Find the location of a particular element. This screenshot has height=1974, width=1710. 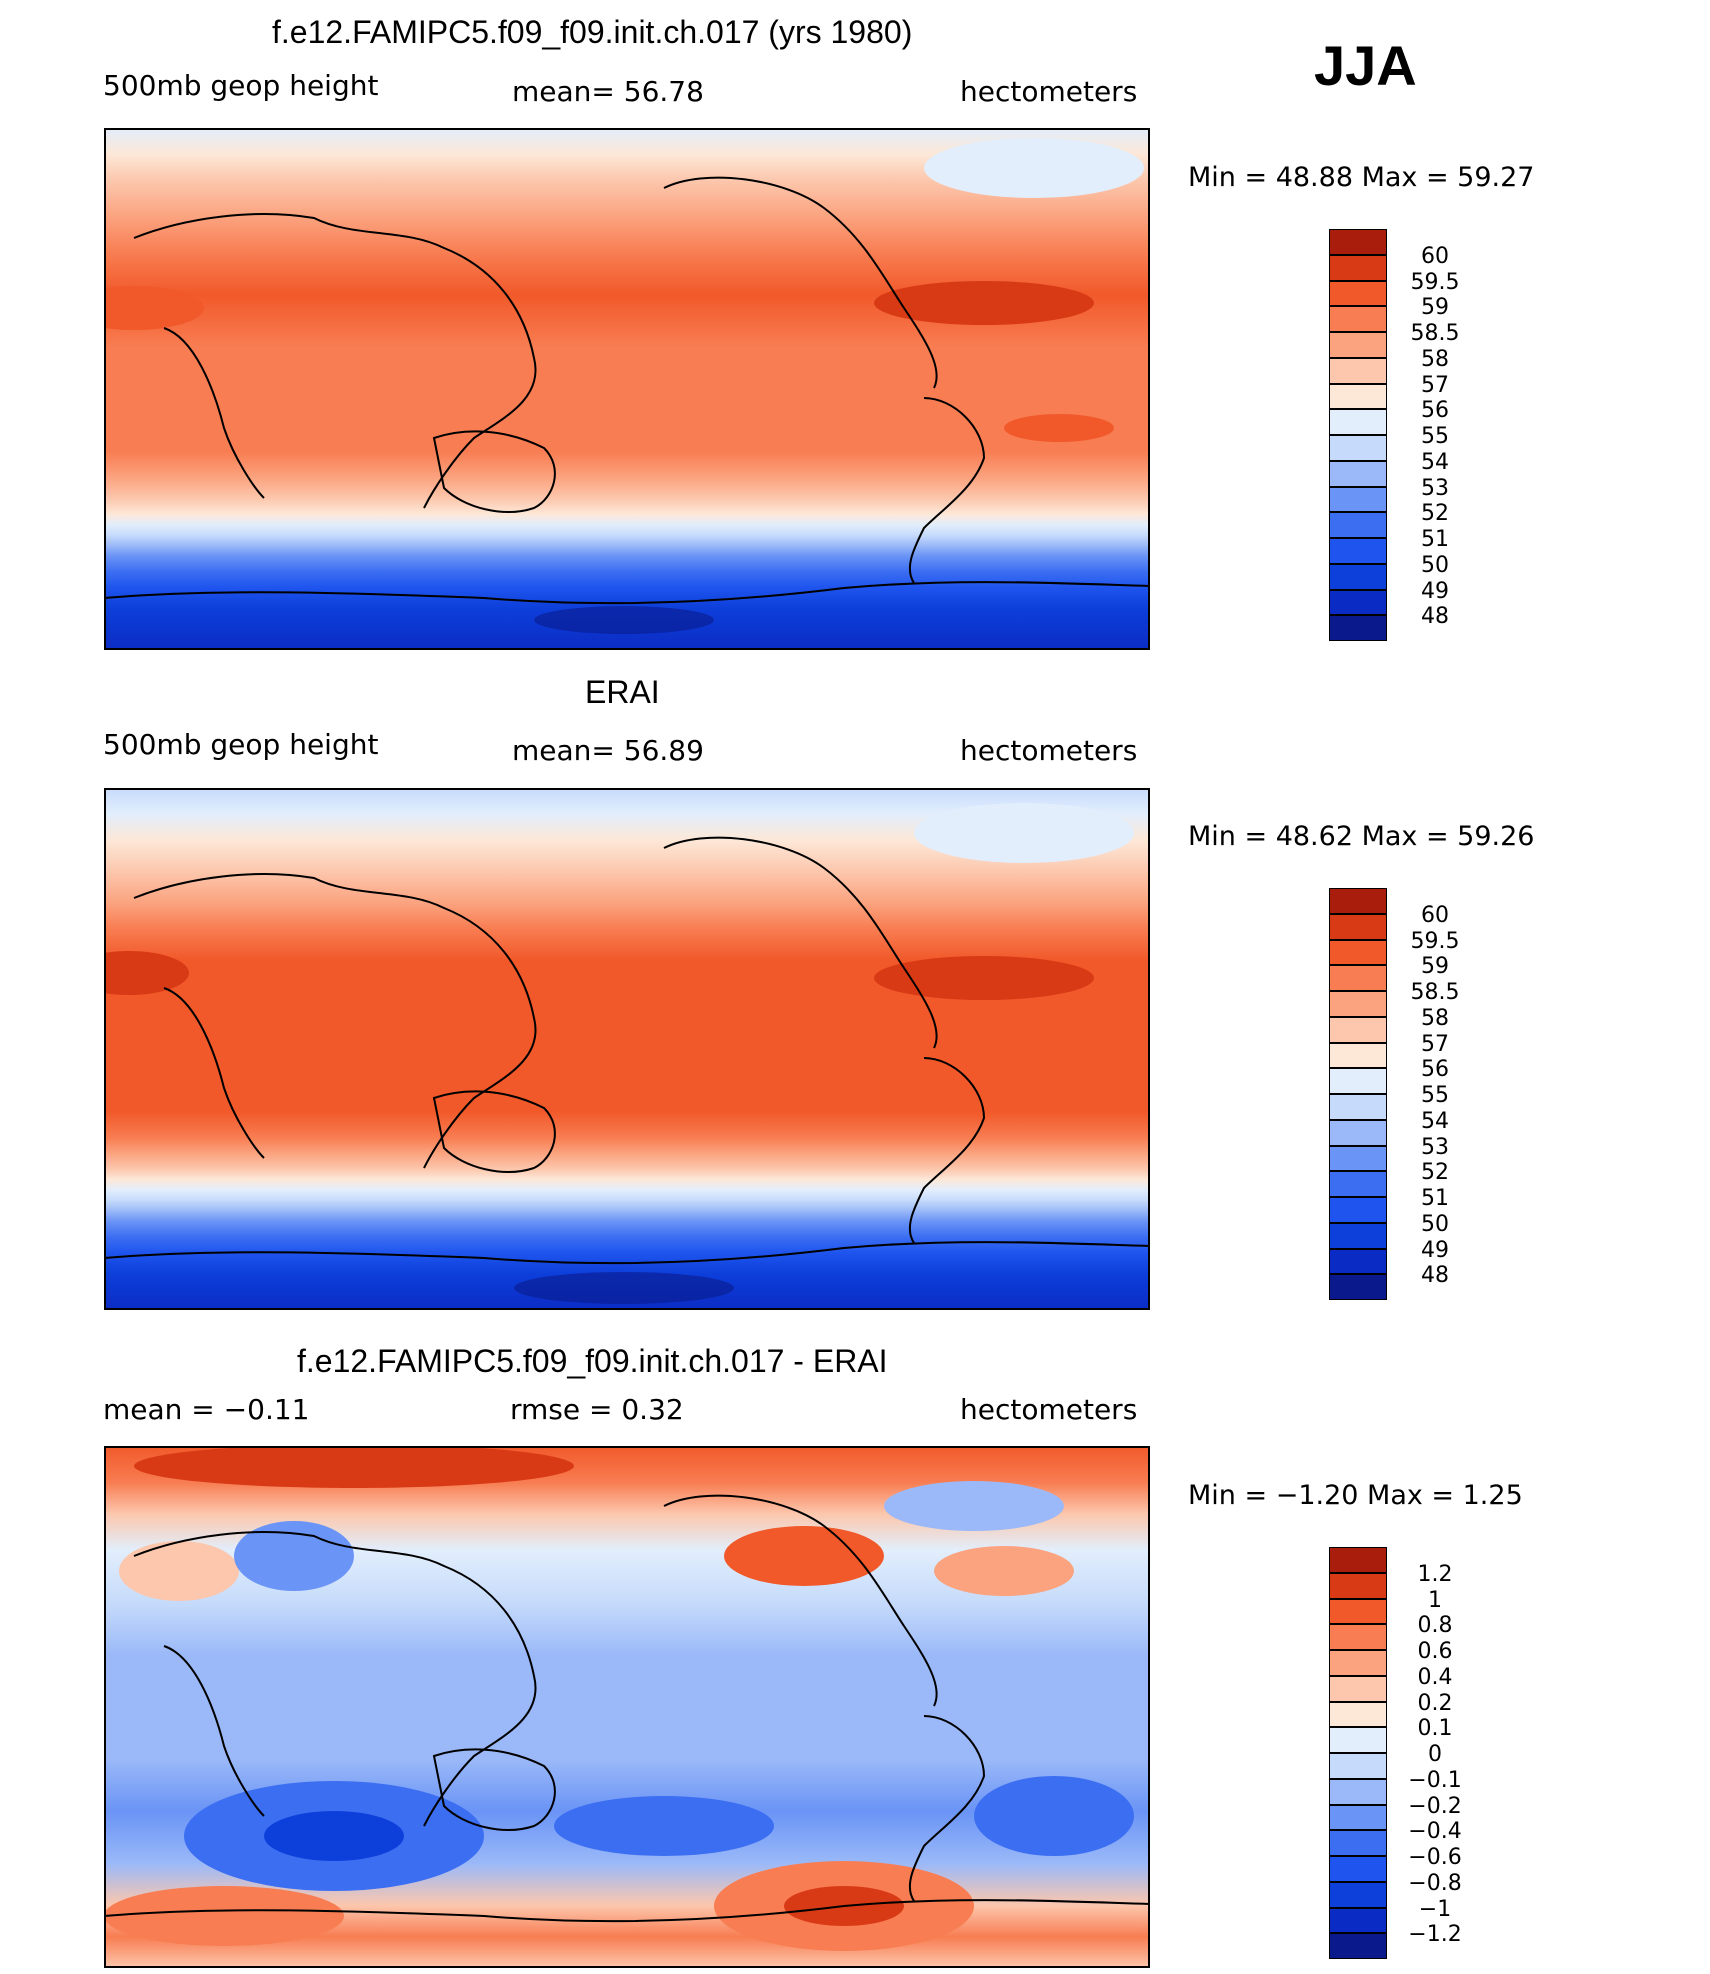

colorbar-tick-label: 48 is located at coordinates (1435, 1276).